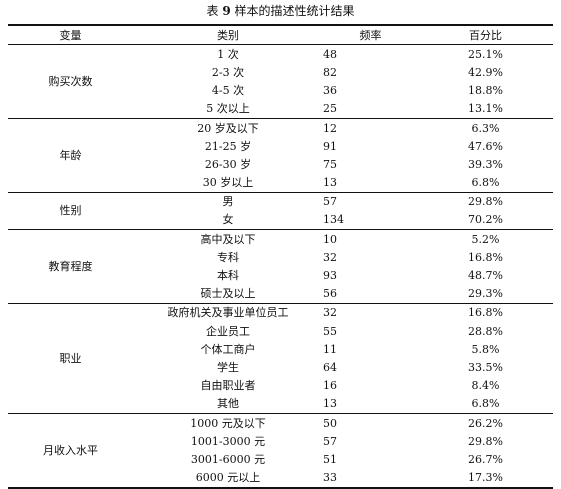 The height and width of the screenshot is (489, 561). Describe the element at coordinates (280, 349) in the screenshot. I see `table-row: 个体工商户 11 5.8%` at that location.